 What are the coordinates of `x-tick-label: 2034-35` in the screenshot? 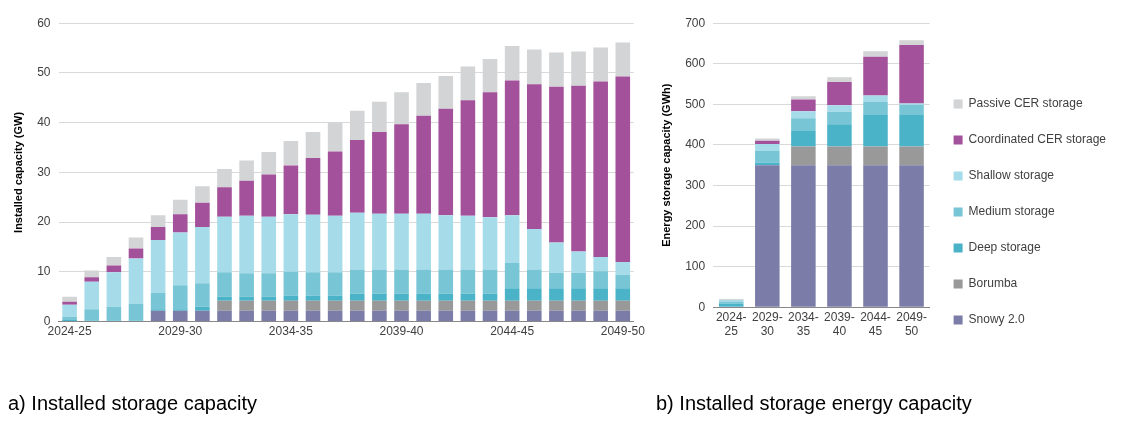 It's located at (291, 331).